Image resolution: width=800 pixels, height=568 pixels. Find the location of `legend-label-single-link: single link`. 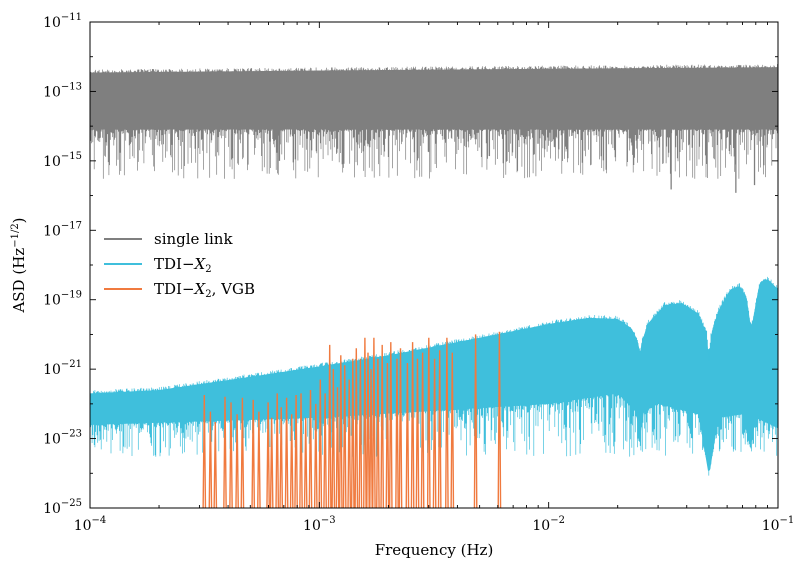

legend-label-single-link: single link is located at coordinates (193, 239).